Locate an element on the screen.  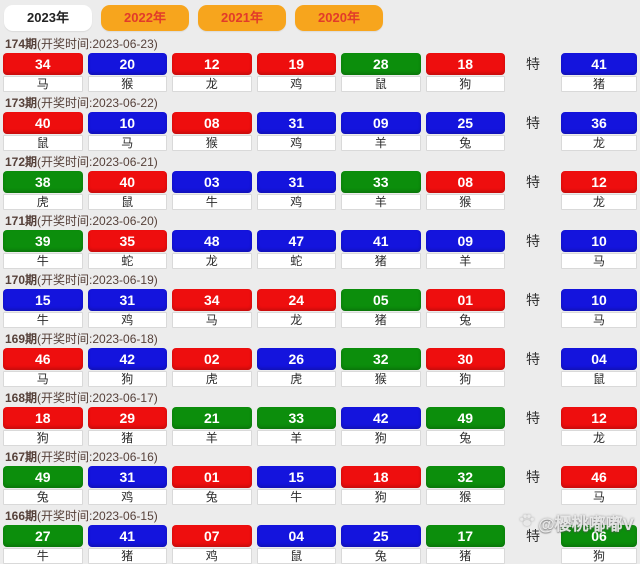
main-zodiacs: 鼠马猴鸡羊兔 is located at coordinates (254, 143).